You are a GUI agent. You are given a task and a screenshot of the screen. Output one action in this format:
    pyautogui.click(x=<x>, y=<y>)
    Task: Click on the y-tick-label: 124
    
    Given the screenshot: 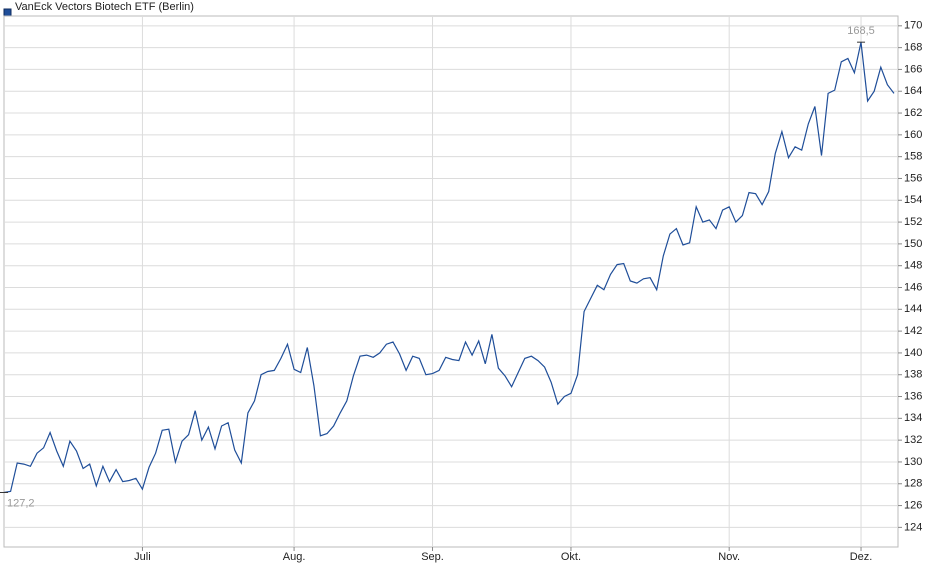 What is the action you would take?
    pyautogui.click(x=913, y=527)
    